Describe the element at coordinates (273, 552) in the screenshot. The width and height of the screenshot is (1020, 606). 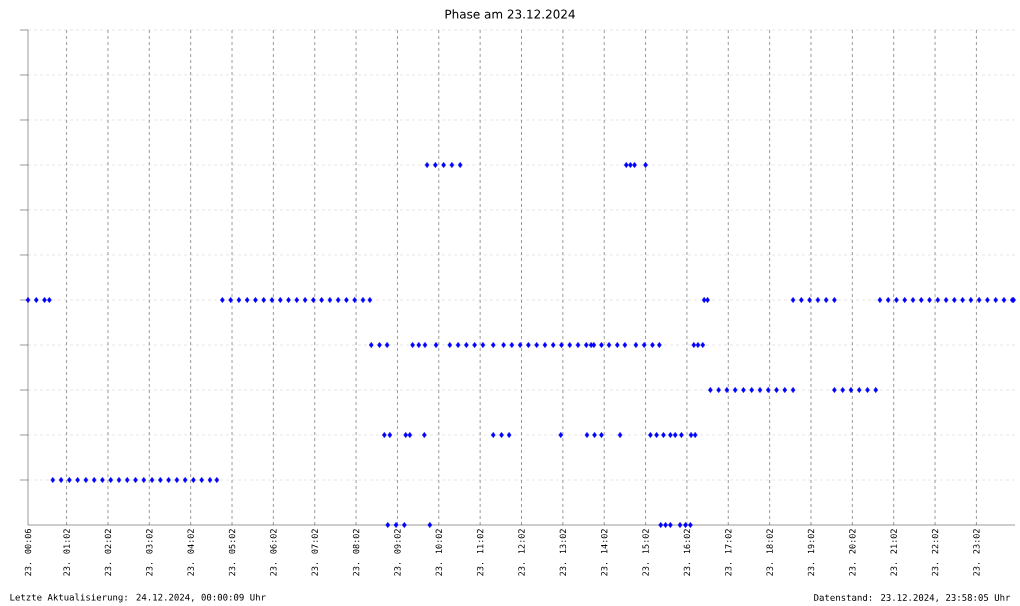
I see `x-tick-label: 23. 06:02` at that location.